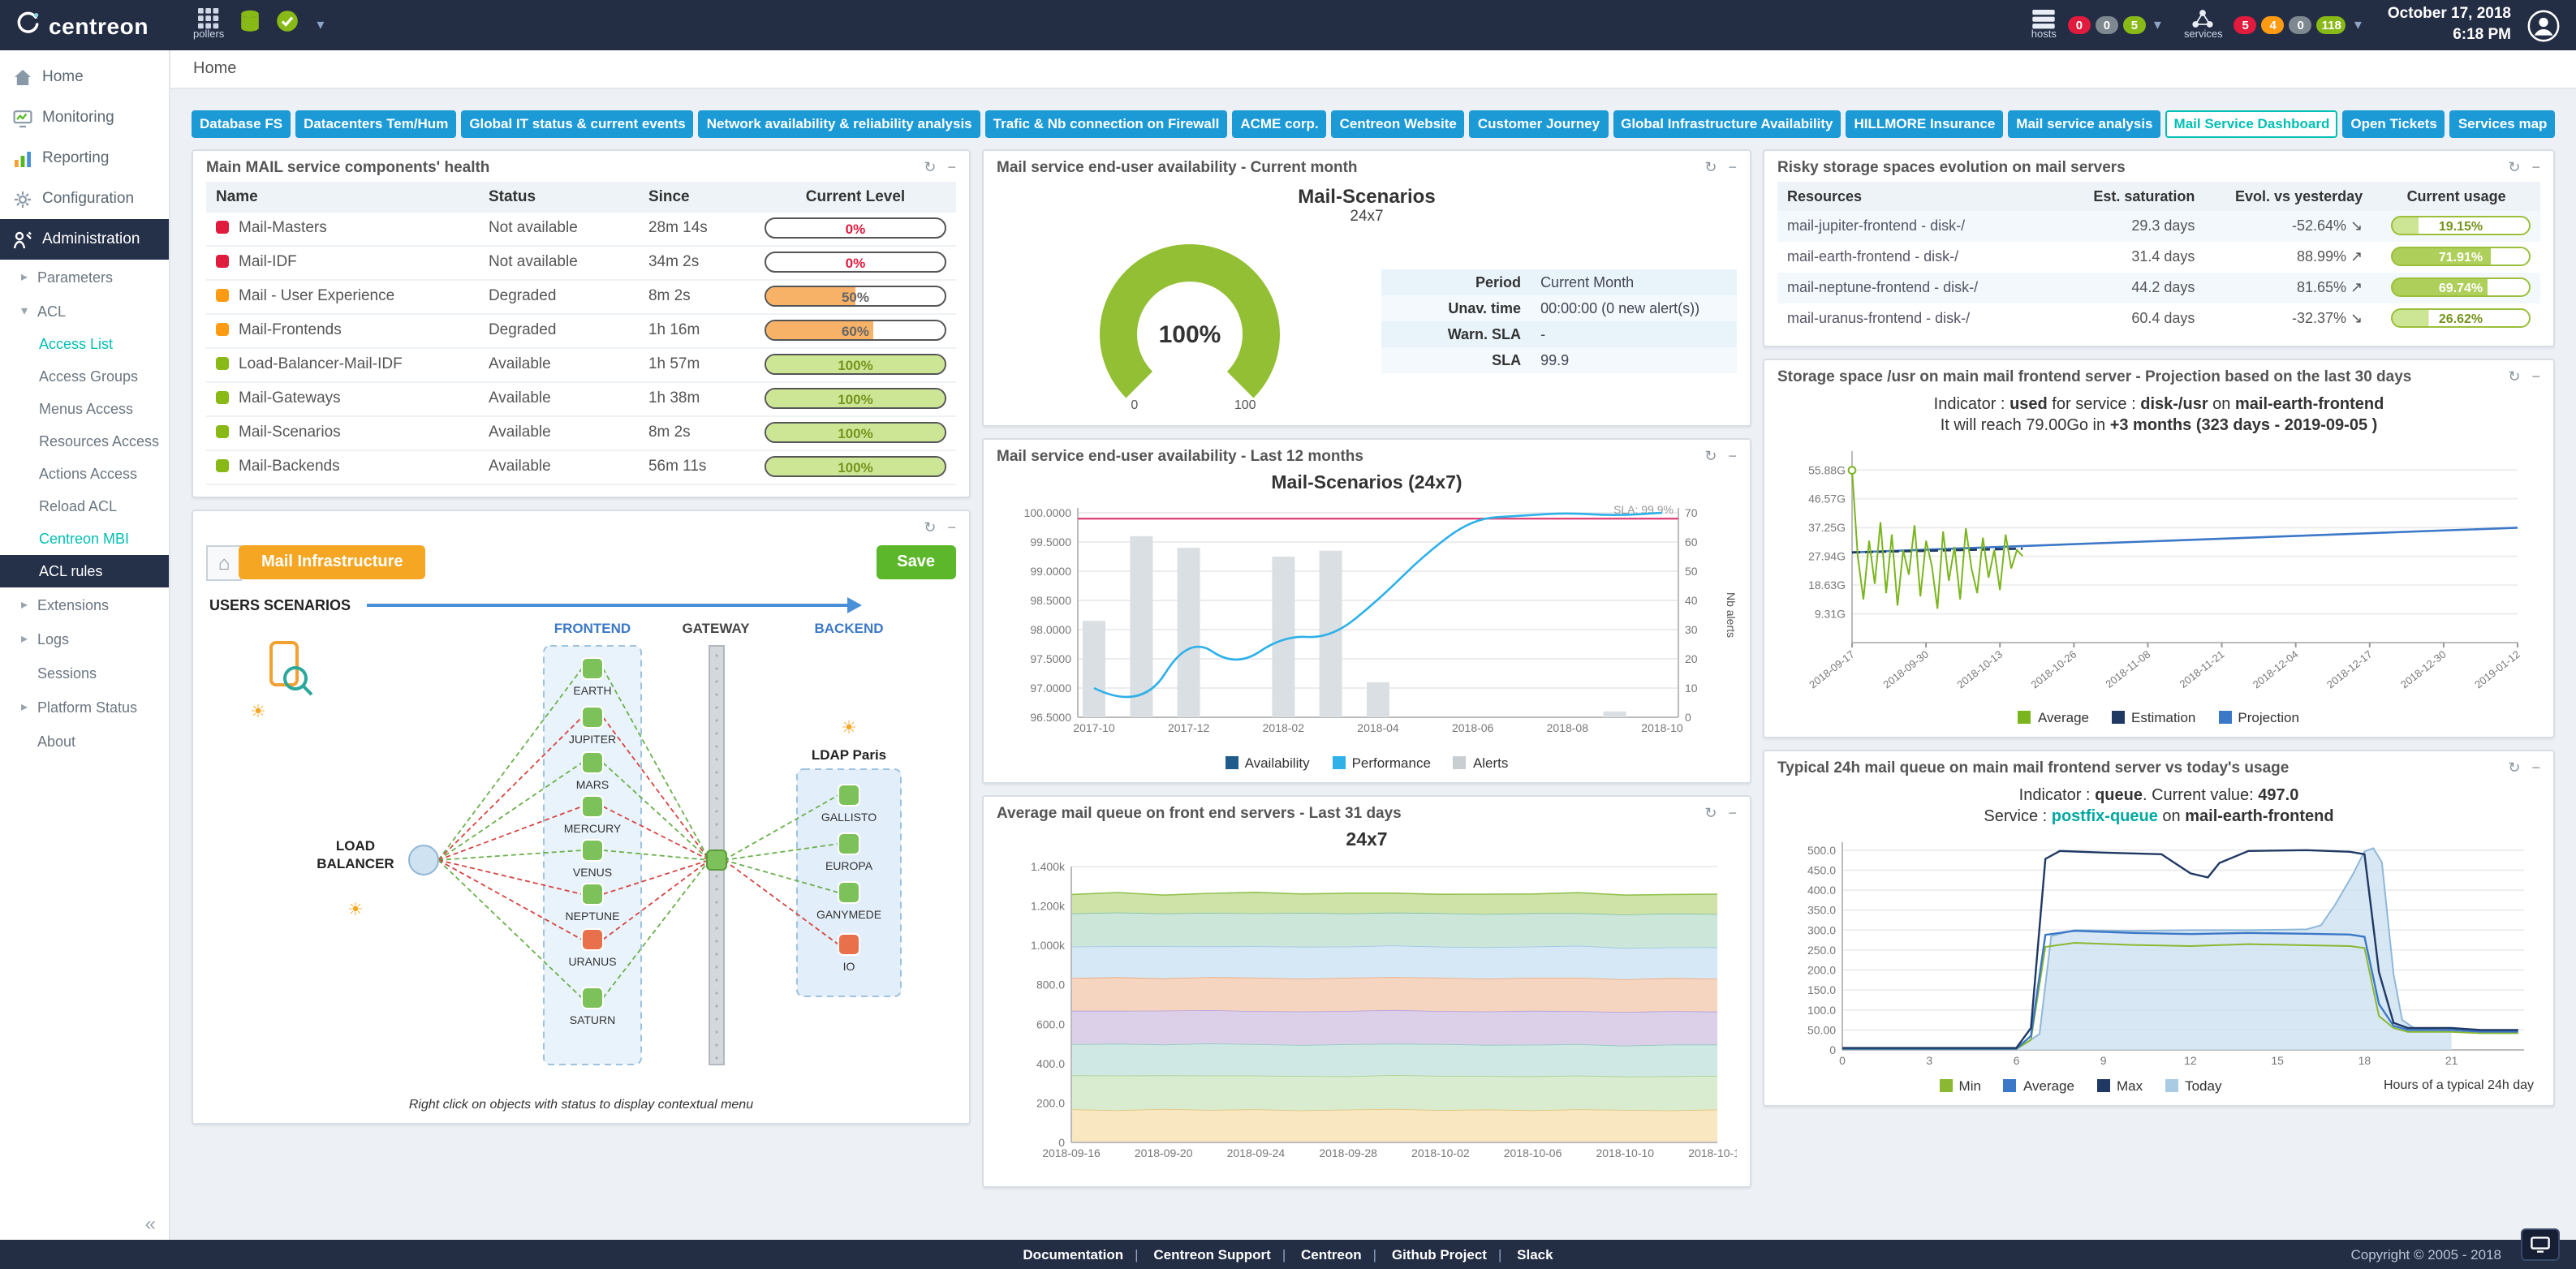 The image size is (2576, 1269). What do you see at coordinates (376, 123) in the screenshot?
I see `tab-datacenters: Datacenters Tem/Hum` at bounding box center [376, 123].